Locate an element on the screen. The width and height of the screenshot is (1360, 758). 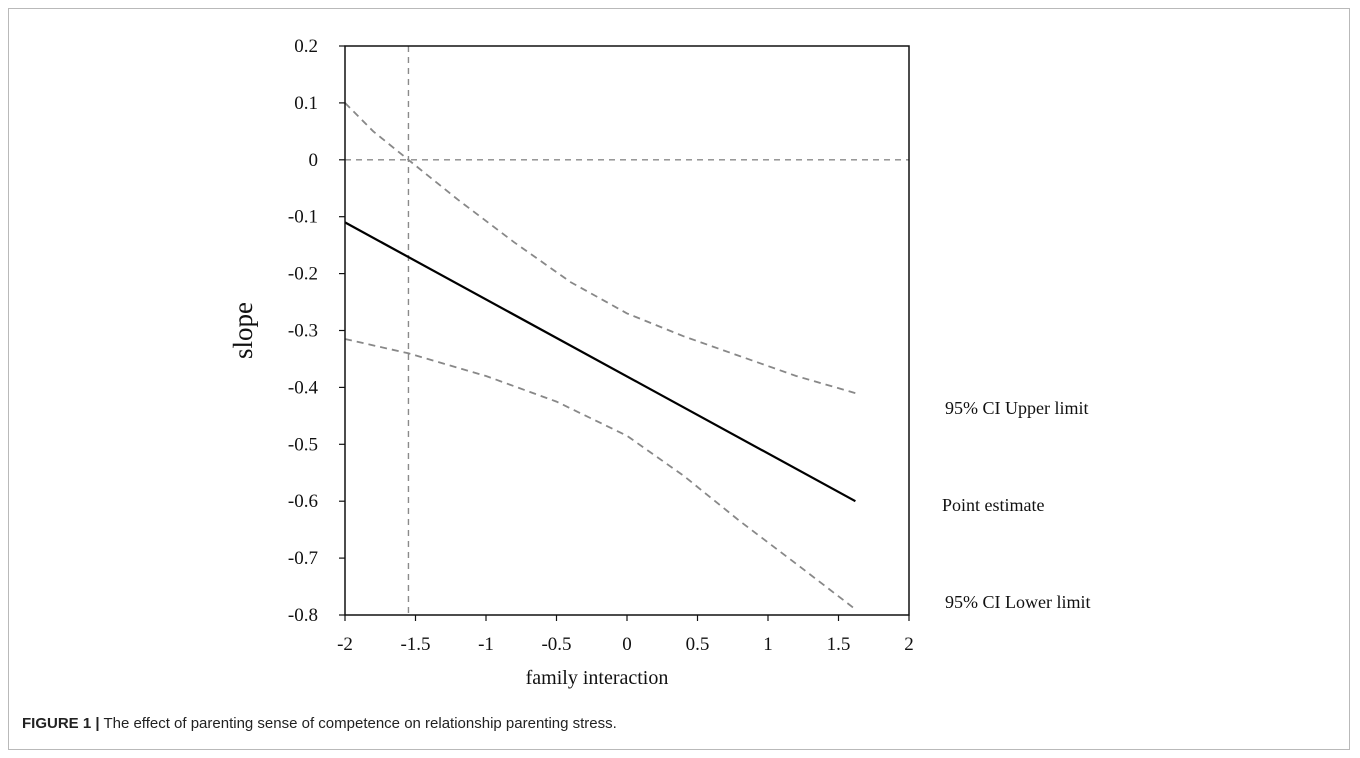
x-tick-label: -0.5 is located at coordinates (556, 644).